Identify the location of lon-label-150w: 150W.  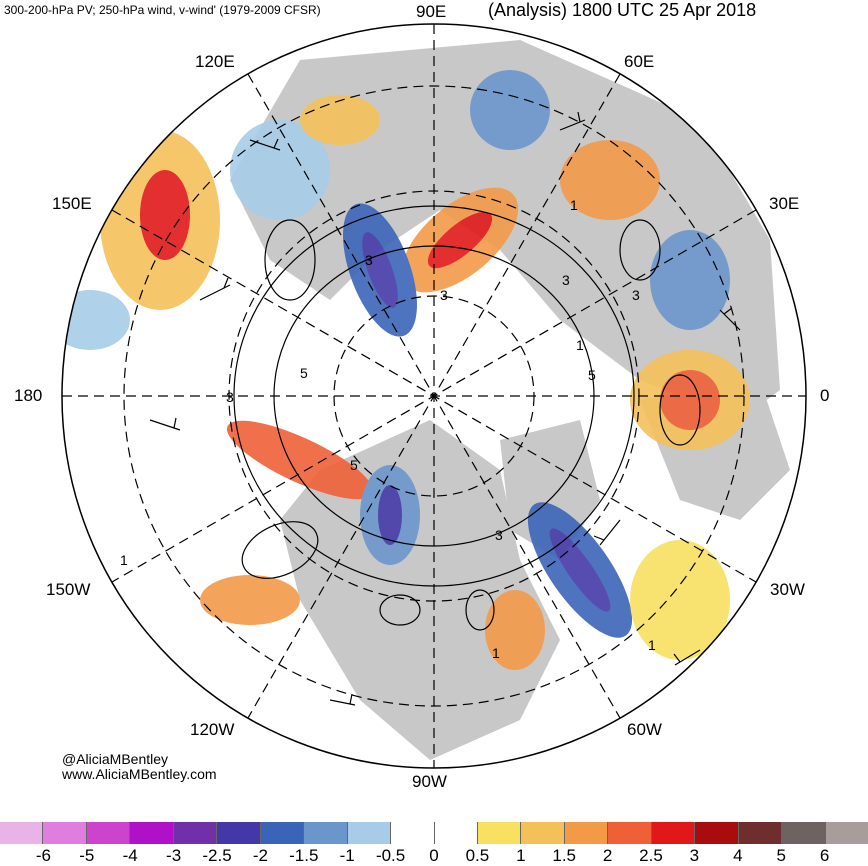
(68, 589).